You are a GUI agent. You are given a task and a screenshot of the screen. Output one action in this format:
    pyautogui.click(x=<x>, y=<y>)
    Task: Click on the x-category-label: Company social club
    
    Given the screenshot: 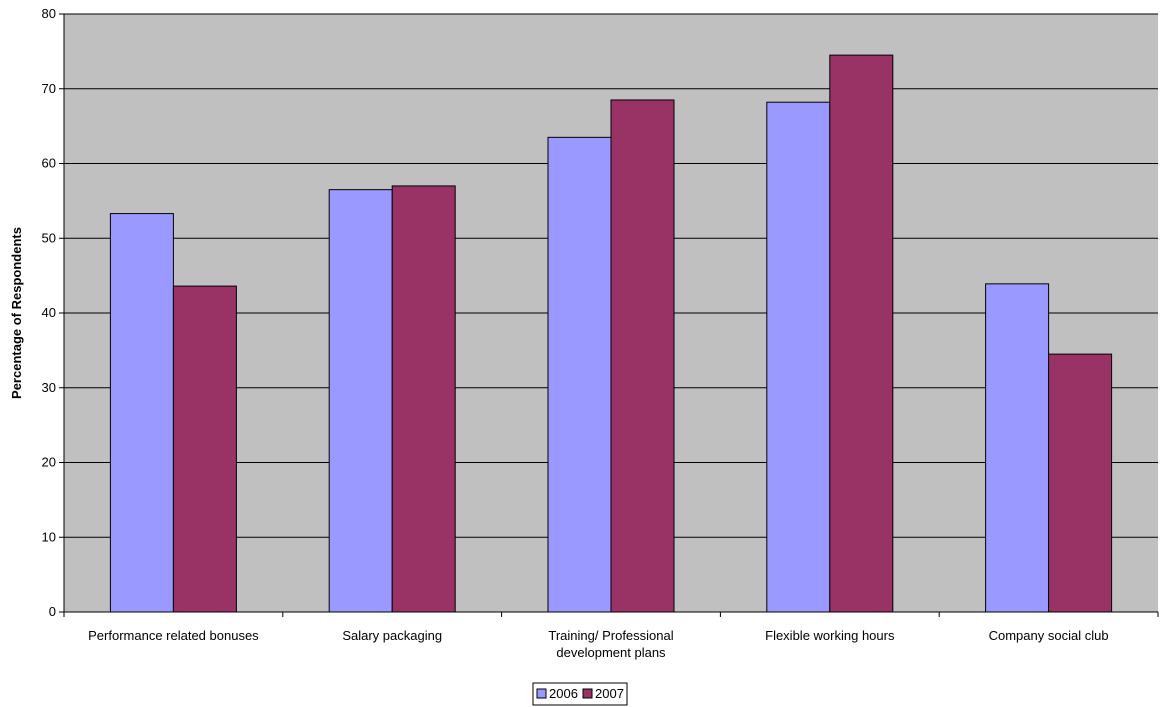 What is the action you would take?
    pyautogui.click(x=1049, y=635)
    